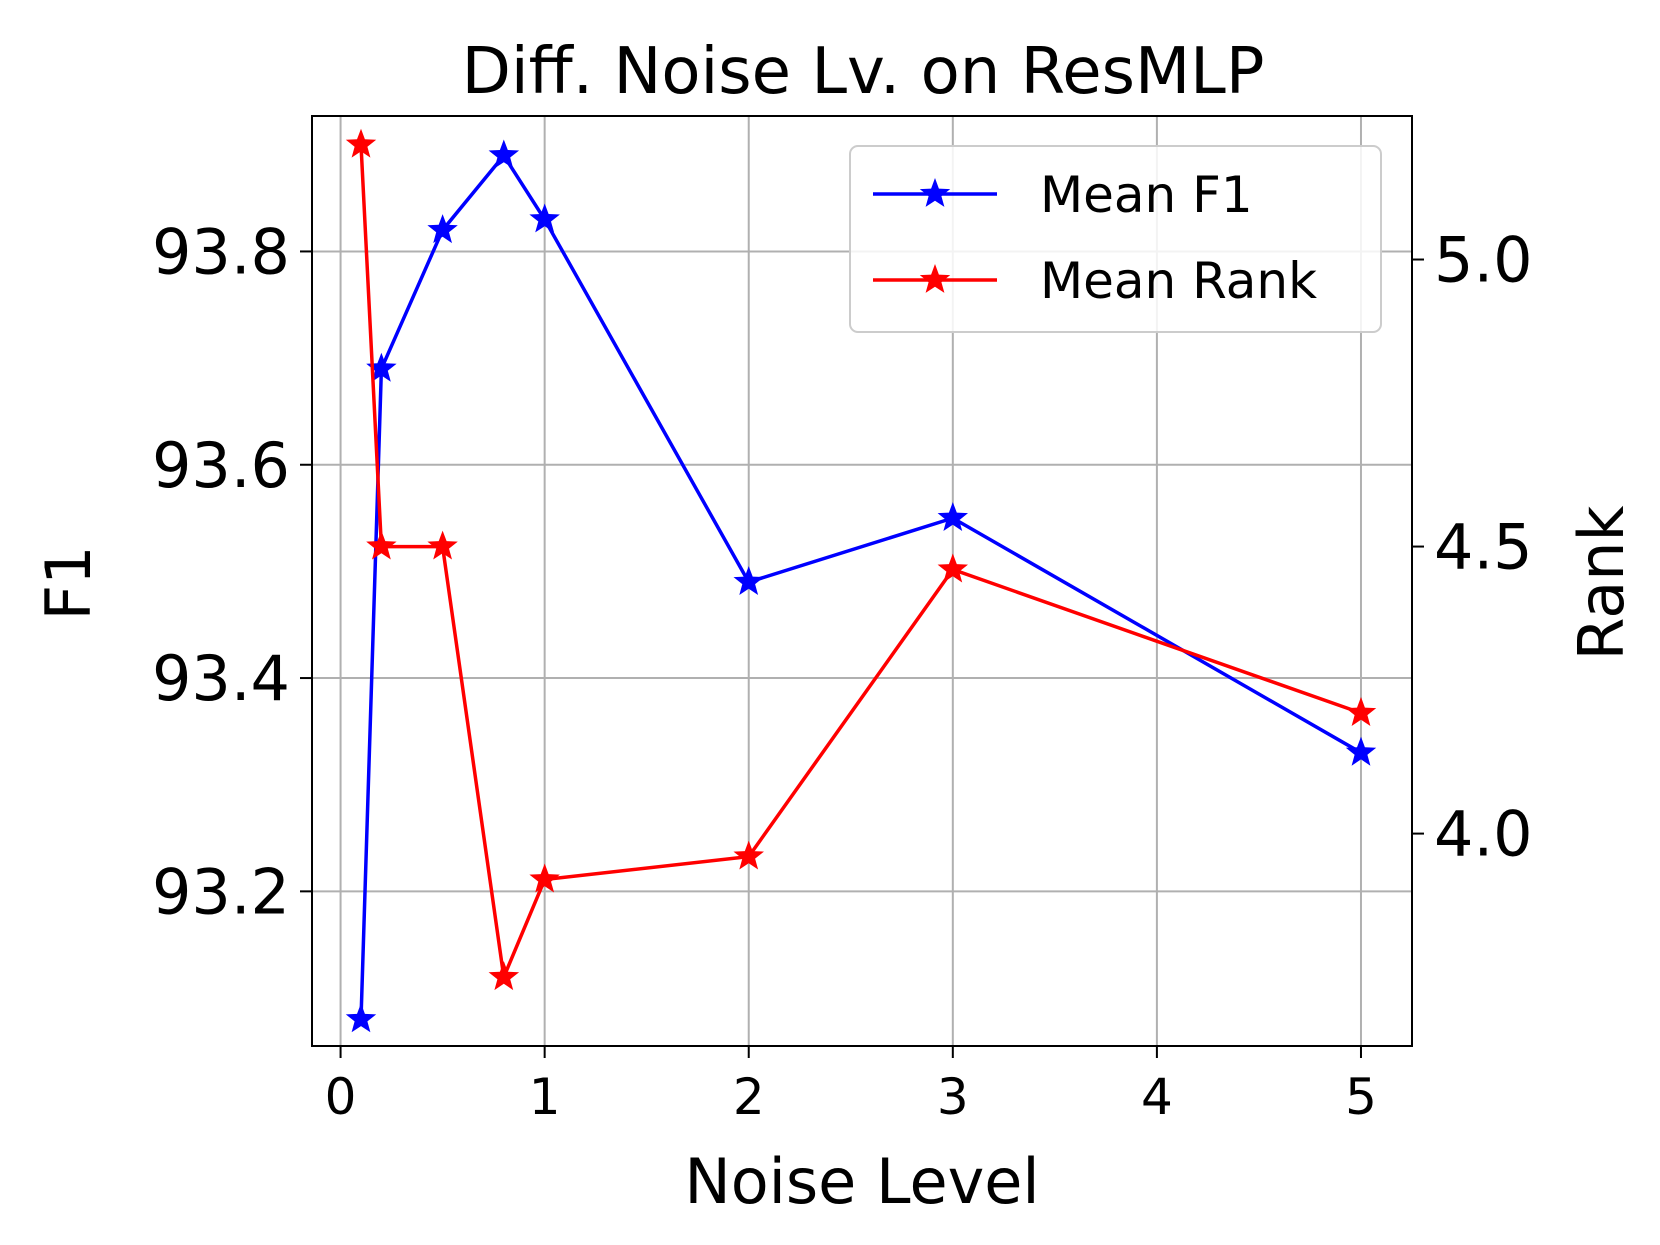 The image size is (1660, 1245). Describe the element at coordinates (1115, 239) in the screenshot. I see `legend: Mean F1 Mean Rank` at that location.